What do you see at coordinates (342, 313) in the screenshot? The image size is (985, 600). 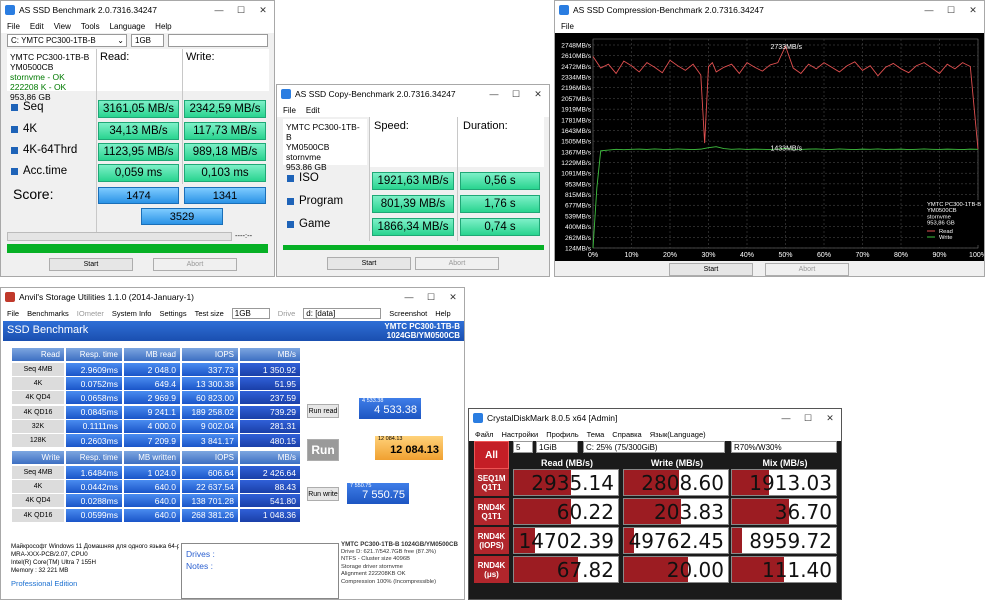 I see `drive-select: d: [data]` at bounding box center [342, 313].